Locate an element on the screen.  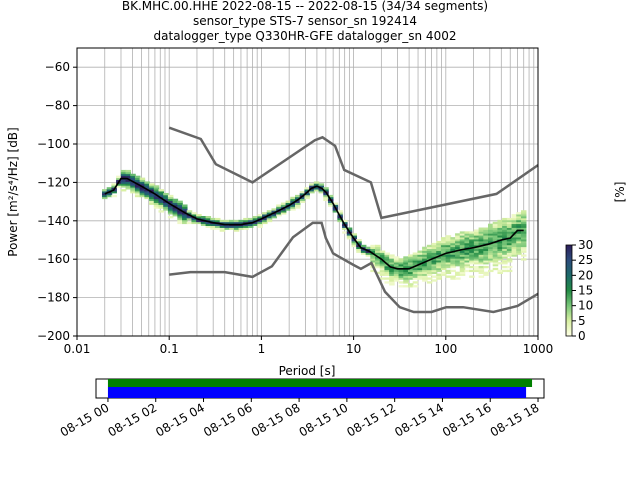
timeline-tick-label: 08-15 14 is located at coordinates (419, 419).